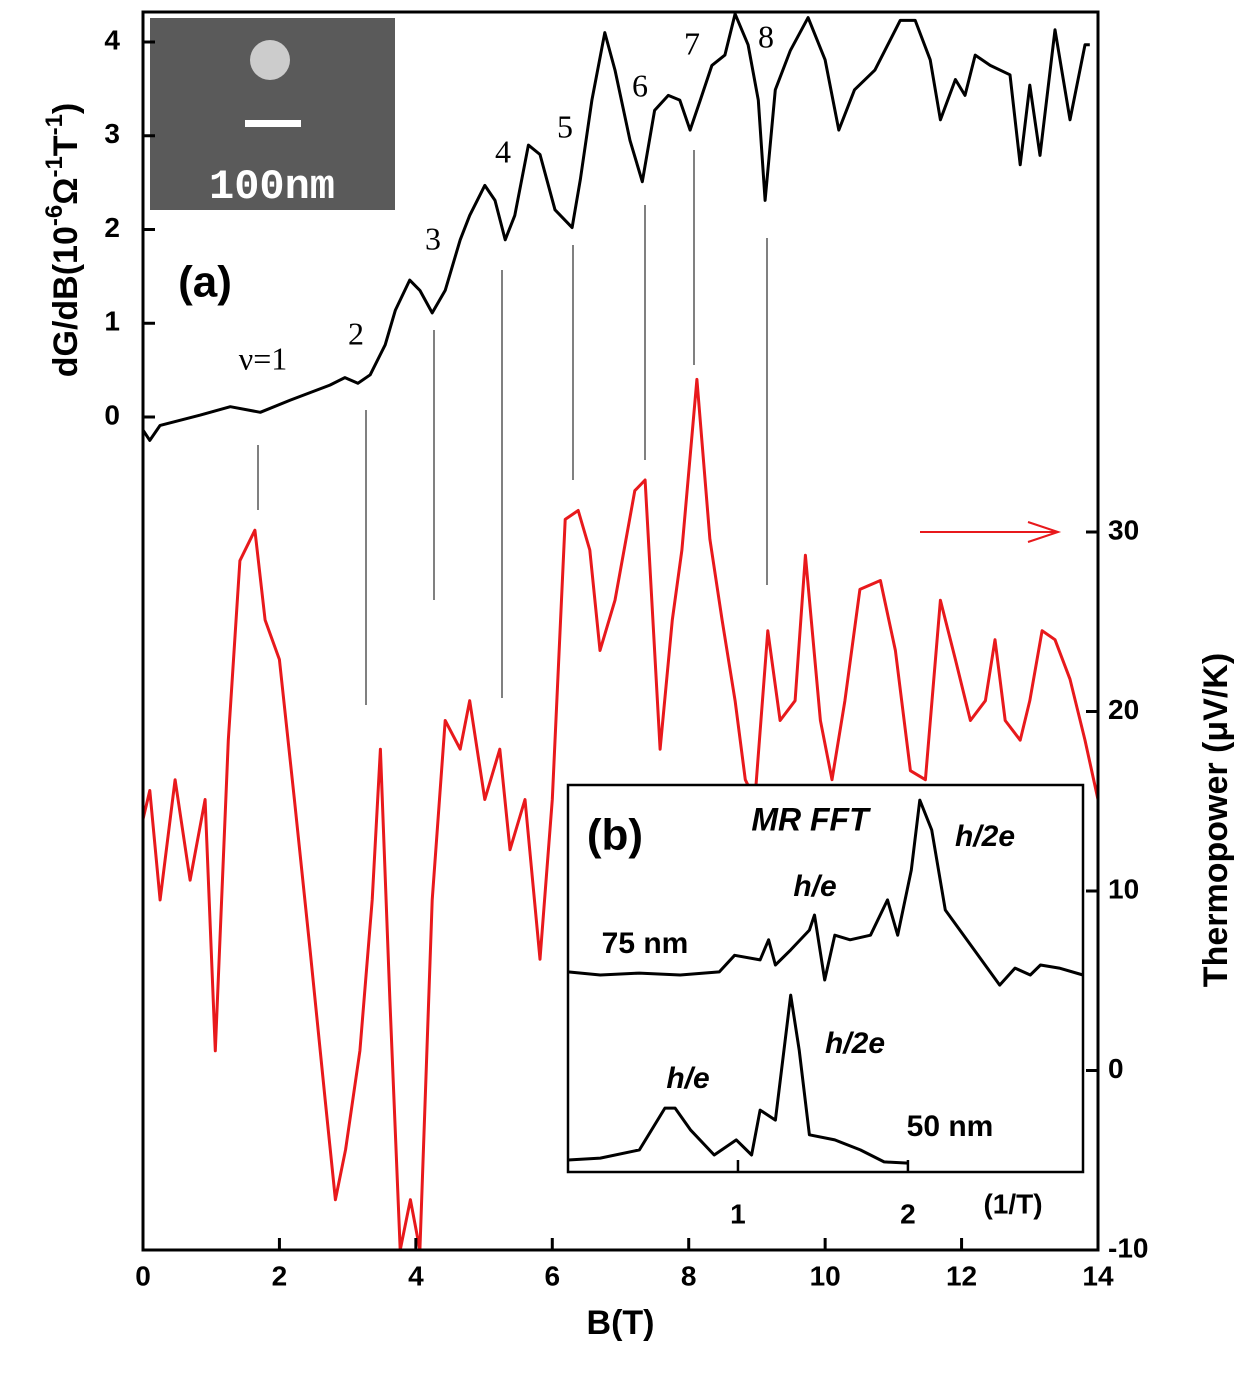  Describe the element at coordinates (433, 238) in the screenshot. I see `annotation: 3` at that location.